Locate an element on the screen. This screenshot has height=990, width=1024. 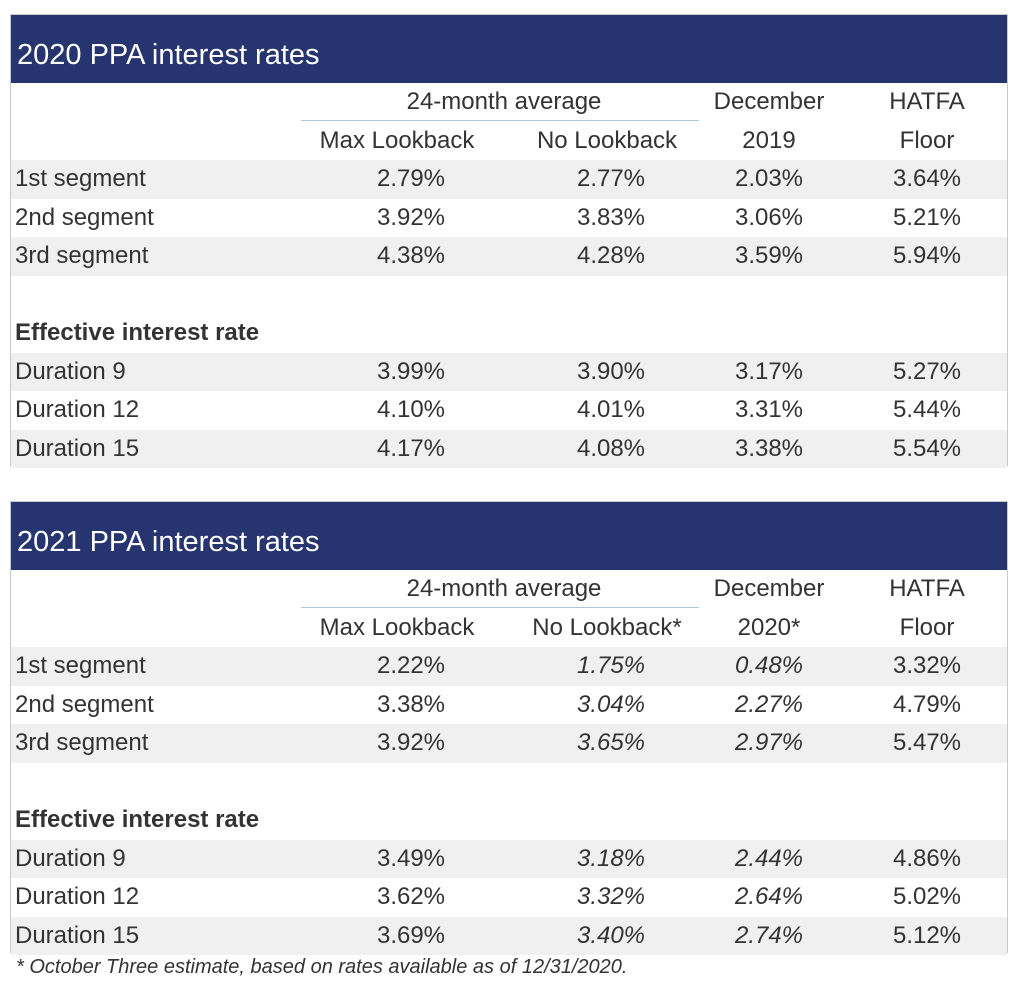
value-max-lookback: 2.22% is located at coordinates (411, 665).